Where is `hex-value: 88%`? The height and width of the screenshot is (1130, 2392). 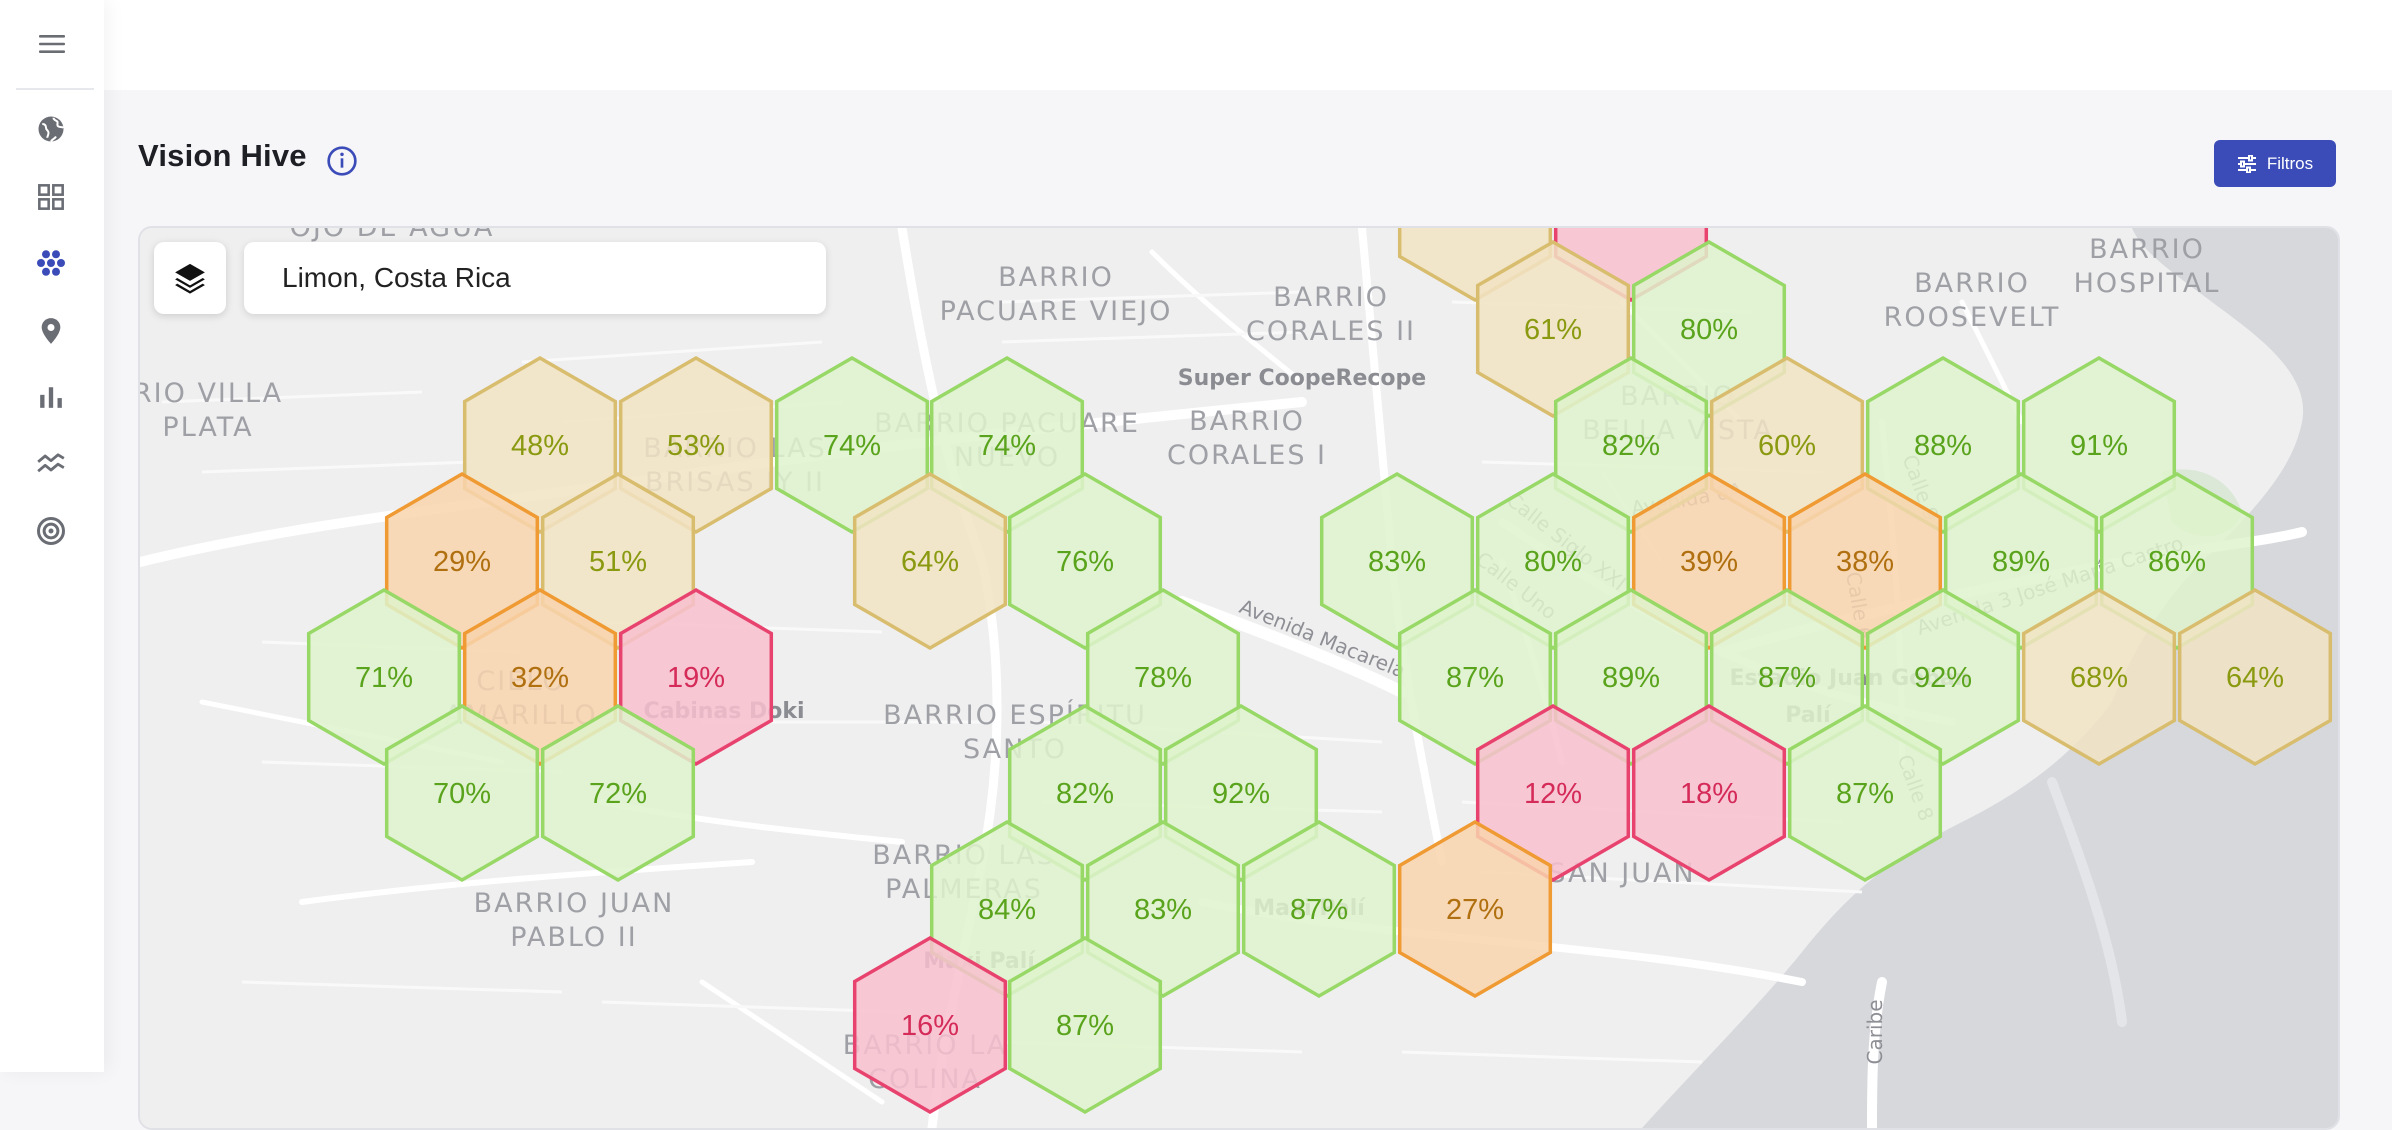 hex-value: 88% is located at coordinates (1943, 446).